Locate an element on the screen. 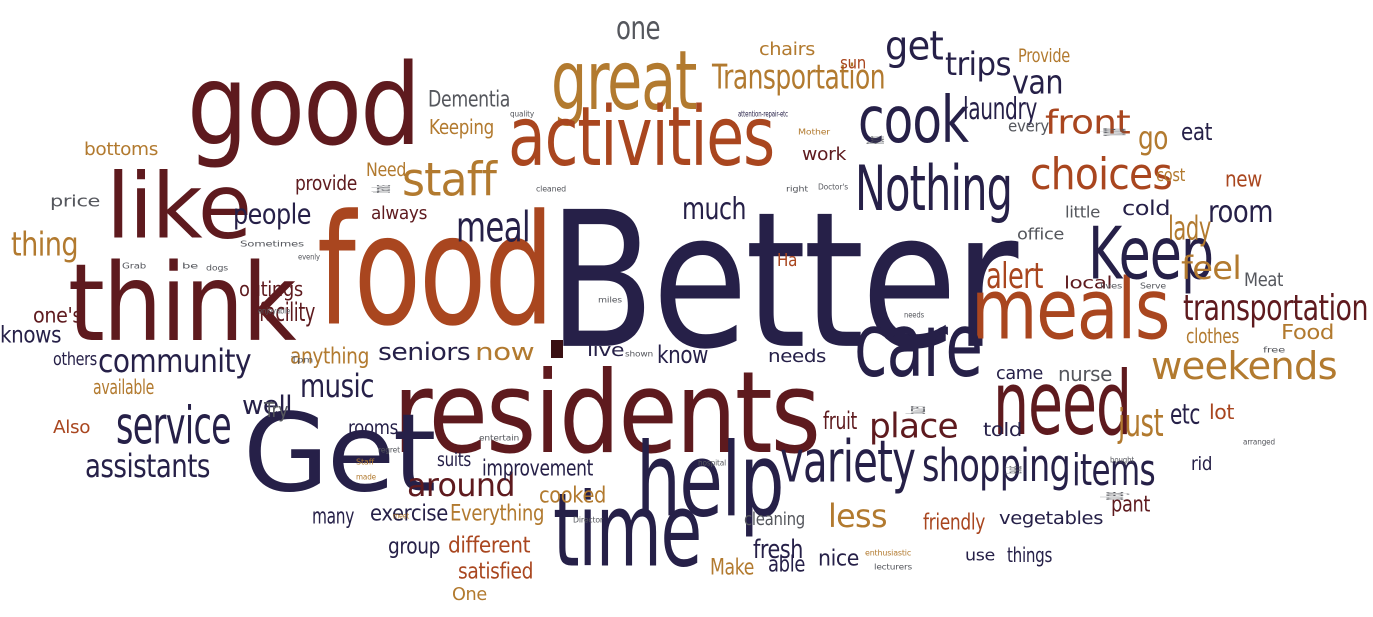  cloud-word: music is located at coordinates (337, 386).